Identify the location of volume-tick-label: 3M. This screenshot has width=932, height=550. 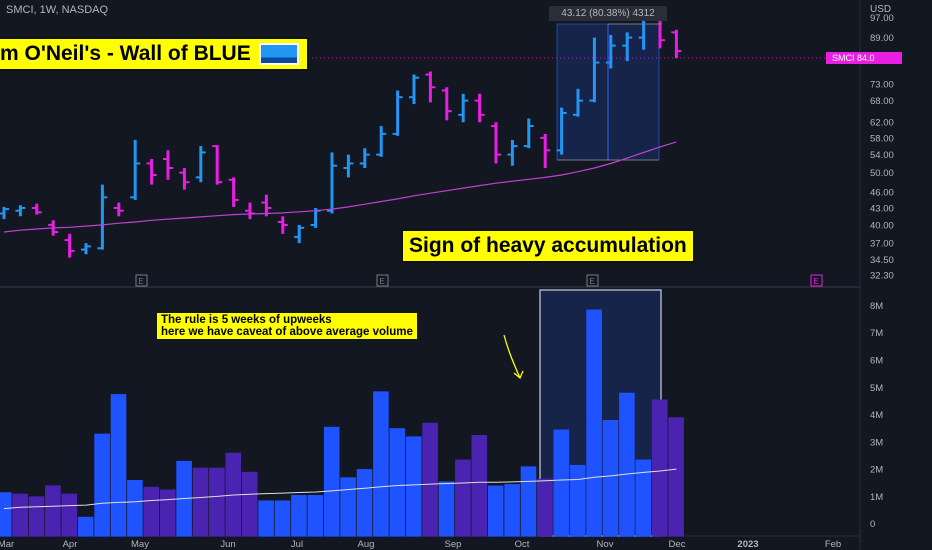
(876, 442).